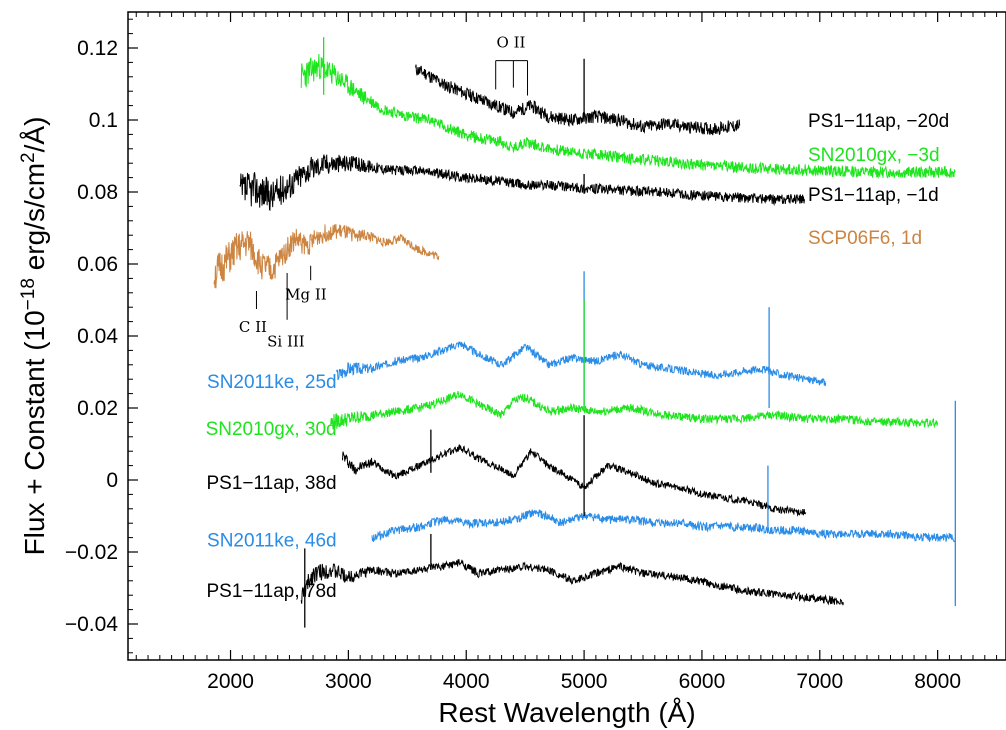 Image resolution: width=1006 pixels, height=730 pixels. Describe the element at coordinates (566, 712) in the screenshot. I see `x-axis-label: Rest Wavelength (Å)` at that location.